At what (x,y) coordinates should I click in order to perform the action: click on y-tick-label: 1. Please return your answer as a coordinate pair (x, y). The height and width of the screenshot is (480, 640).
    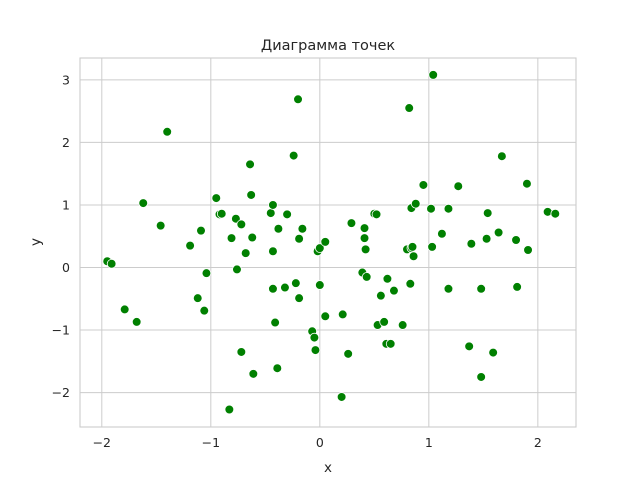
    Looking at the image, I should click on (66, 204).